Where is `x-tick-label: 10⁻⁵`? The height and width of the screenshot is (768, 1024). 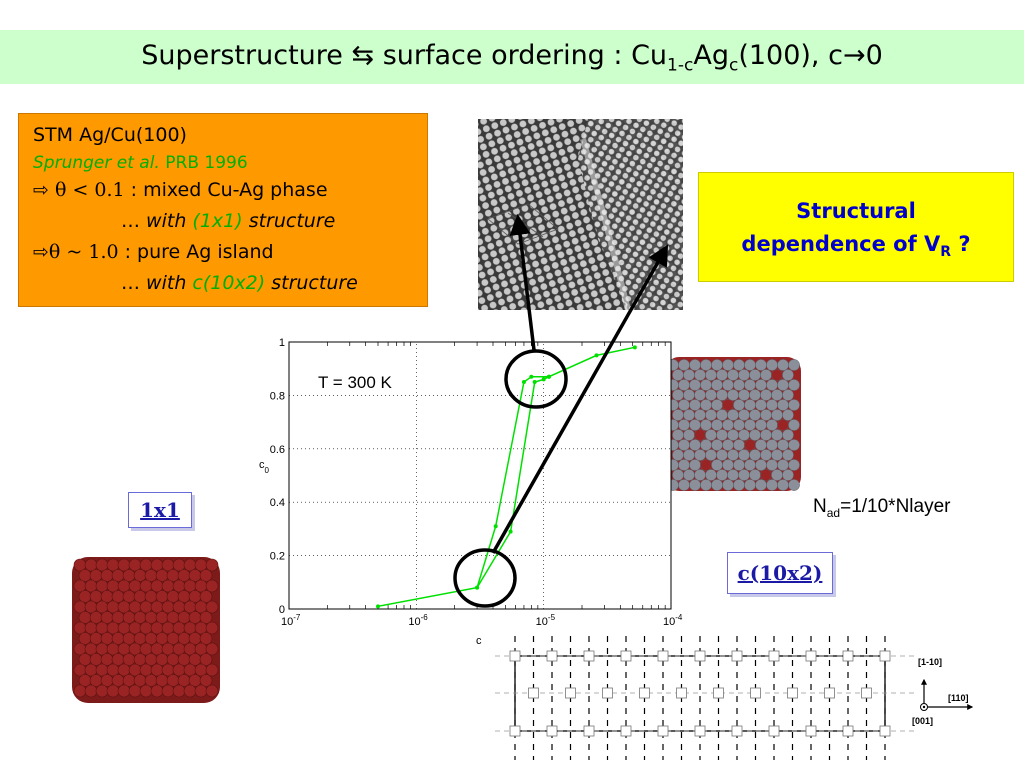
x-tick-label: 10⁻⁵ is located at coordinates (546, 620).